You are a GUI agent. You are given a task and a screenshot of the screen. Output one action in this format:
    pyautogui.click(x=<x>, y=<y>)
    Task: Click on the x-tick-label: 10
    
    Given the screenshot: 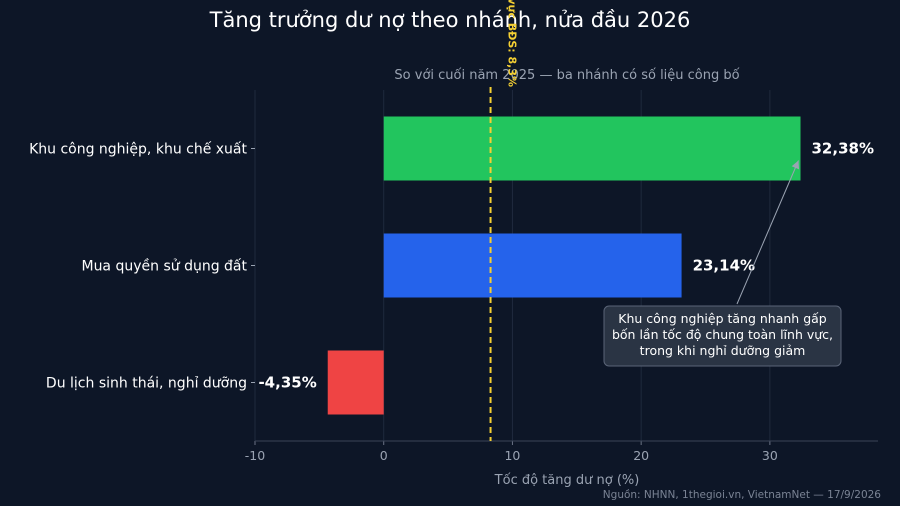 What is the action you would take?
    pyautogui.click(x=512, y=455)
    